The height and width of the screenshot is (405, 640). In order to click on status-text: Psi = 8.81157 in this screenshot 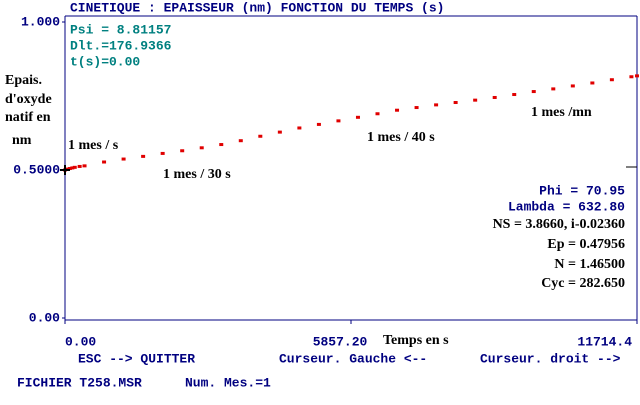, I will do `click(120, 29)`.